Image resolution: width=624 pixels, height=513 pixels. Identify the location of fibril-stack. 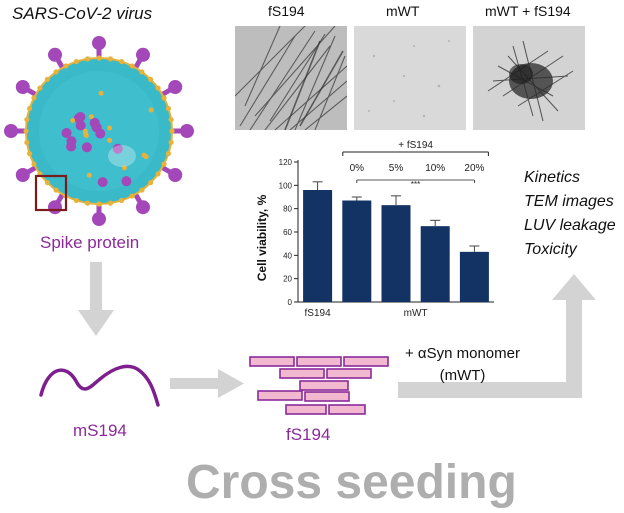
(319, 385).